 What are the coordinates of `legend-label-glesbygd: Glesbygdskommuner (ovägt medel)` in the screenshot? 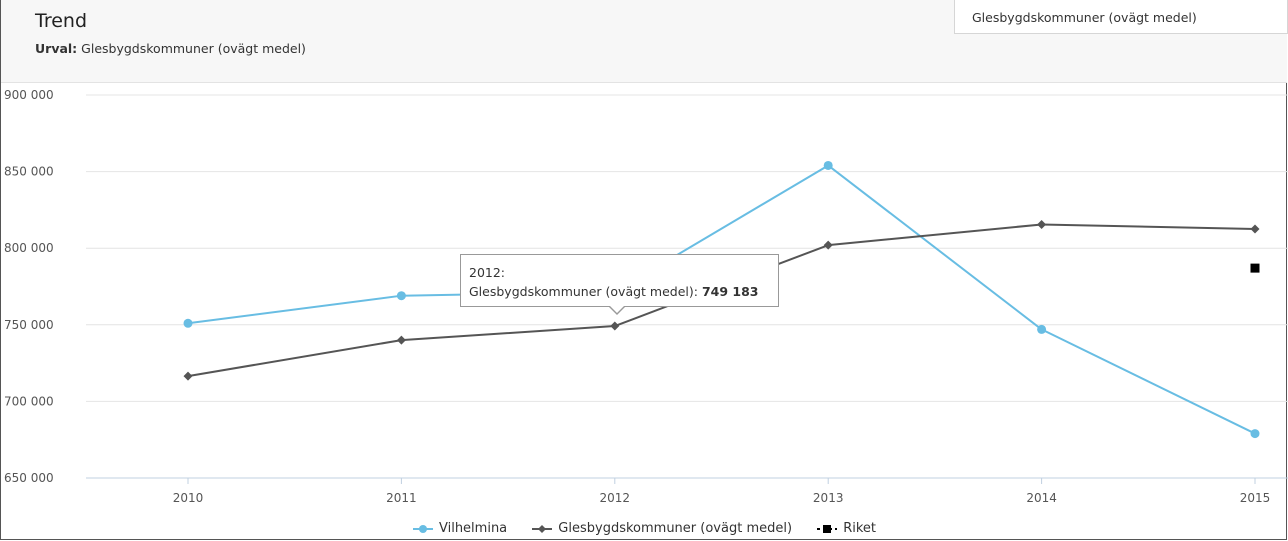 It's located at (675, 528).